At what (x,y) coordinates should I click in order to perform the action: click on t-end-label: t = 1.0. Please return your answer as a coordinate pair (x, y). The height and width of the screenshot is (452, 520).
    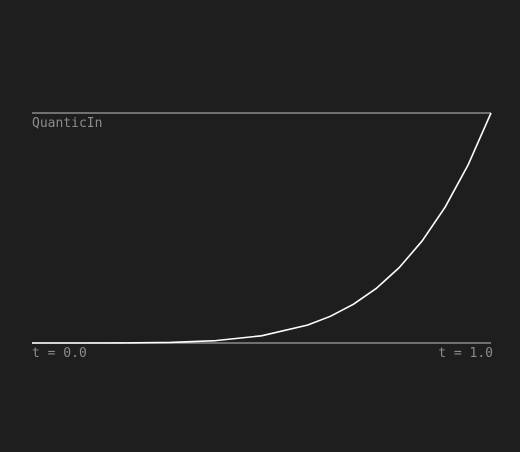
    Looking at the image, I should click on (465, 353).